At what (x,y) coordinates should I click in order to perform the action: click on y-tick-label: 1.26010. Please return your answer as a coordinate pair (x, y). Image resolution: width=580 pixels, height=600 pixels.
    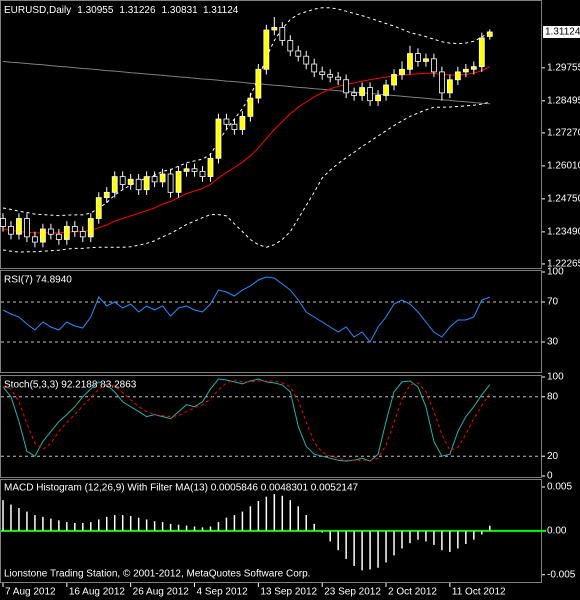
    Looking at the image, I should click on (563, 166).